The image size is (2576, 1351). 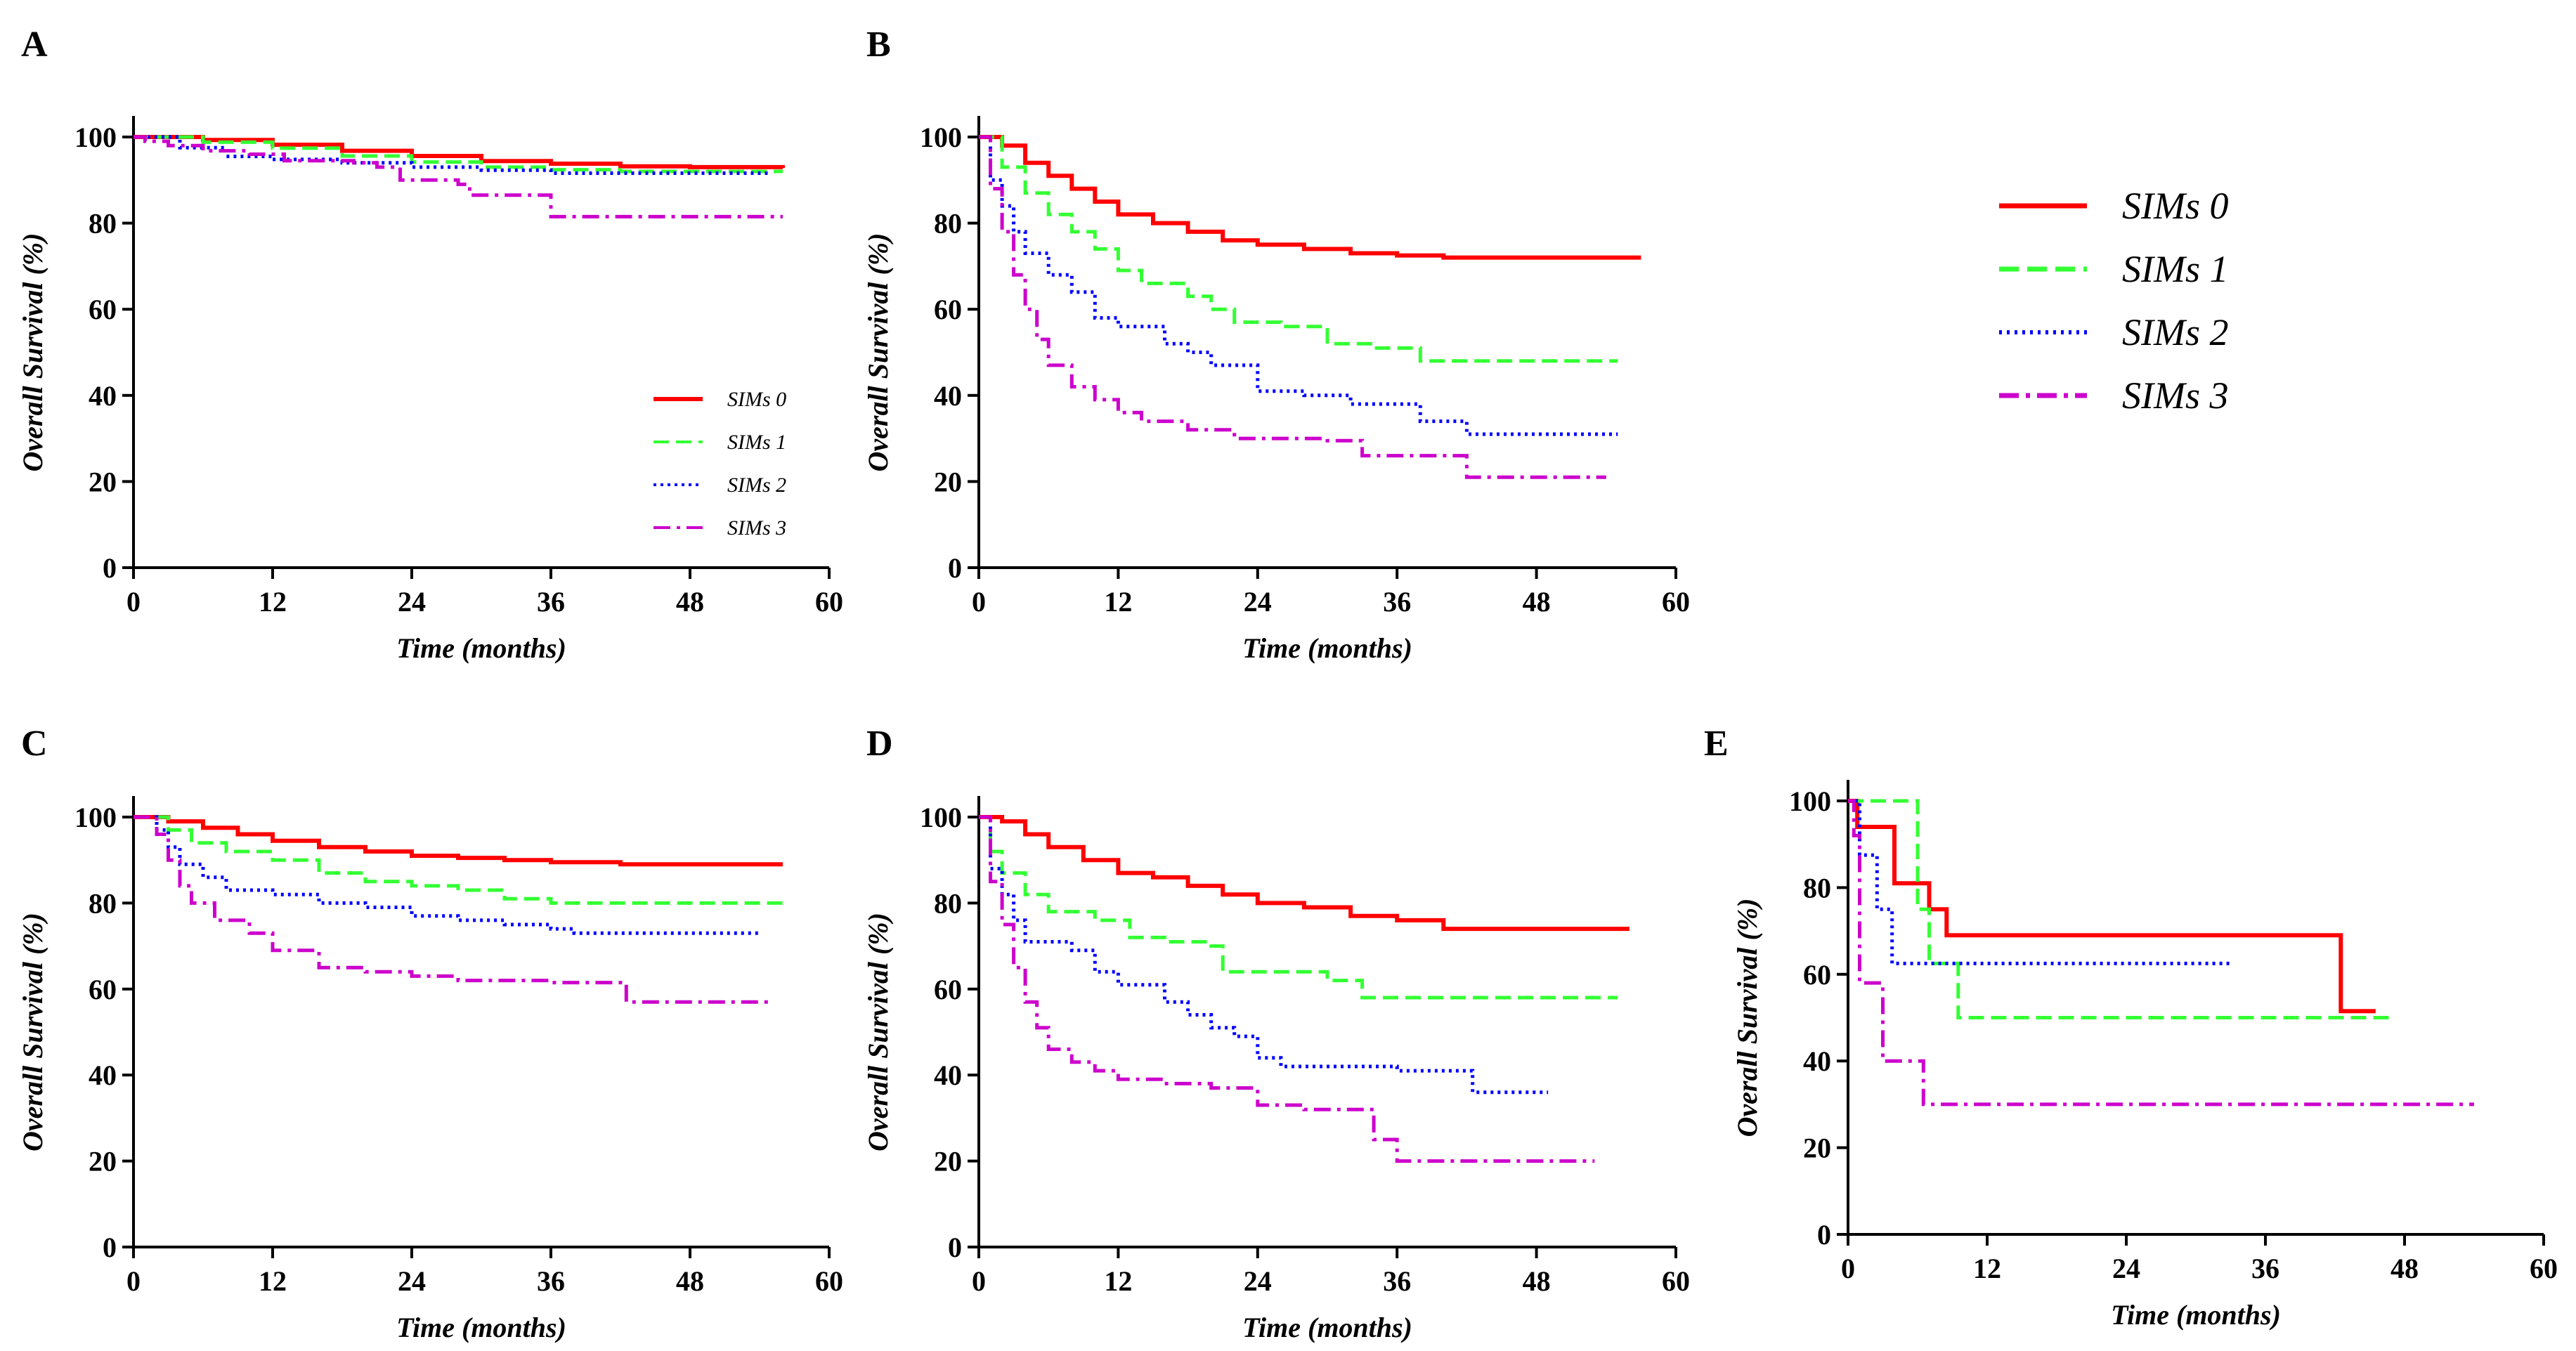 What do you see at coordinates (948, 990) in the screenshot?
I see `y-tick-label-d-60: 60` at bounding box center [948, 990].